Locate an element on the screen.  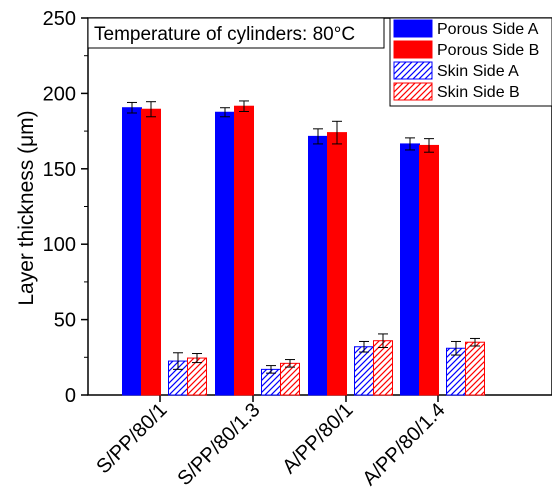
x-tick-label: A/PP/80/1 is located at coordinates (317, 438).